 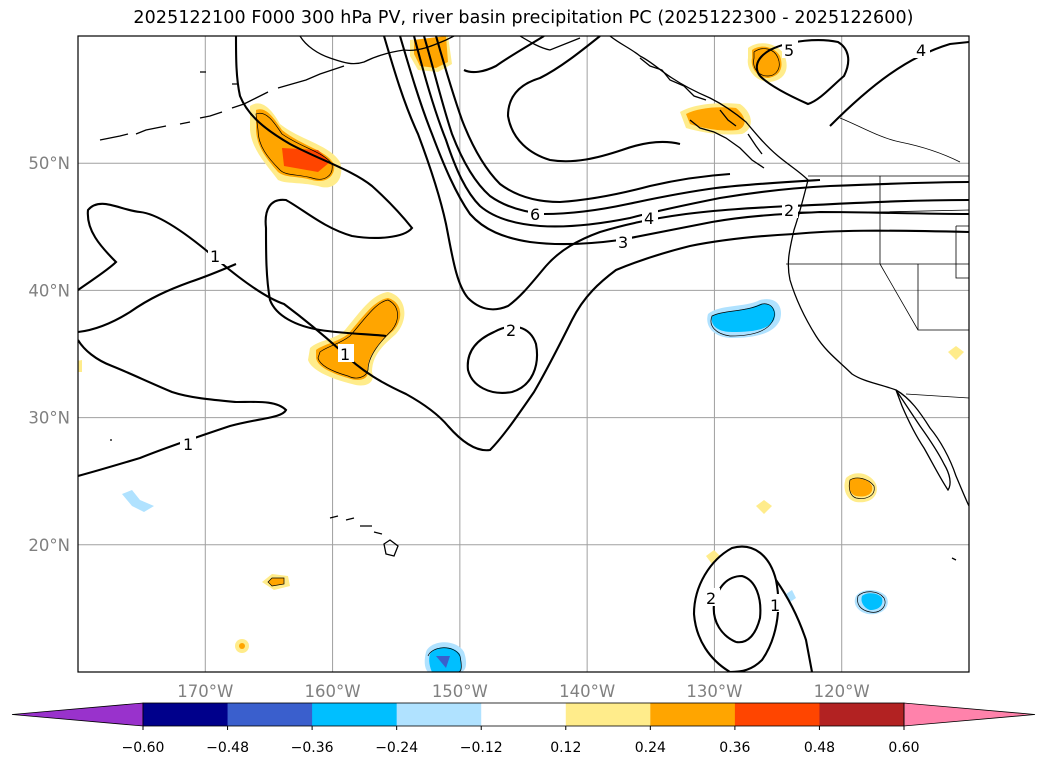 I want to click on pv-contour-1-mid, so click(x=157, y=298).